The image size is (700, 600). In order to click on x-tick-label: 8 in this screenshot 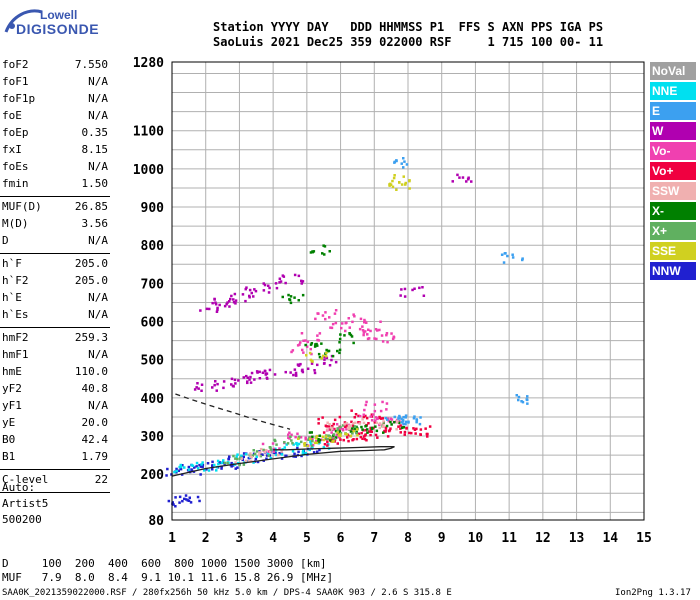, I will do `click(408, 538)`.